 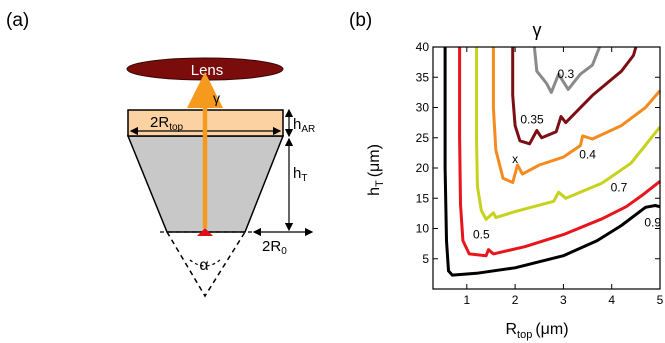 I want to click on y-tick-label: 10, so click(x=423, y=229).